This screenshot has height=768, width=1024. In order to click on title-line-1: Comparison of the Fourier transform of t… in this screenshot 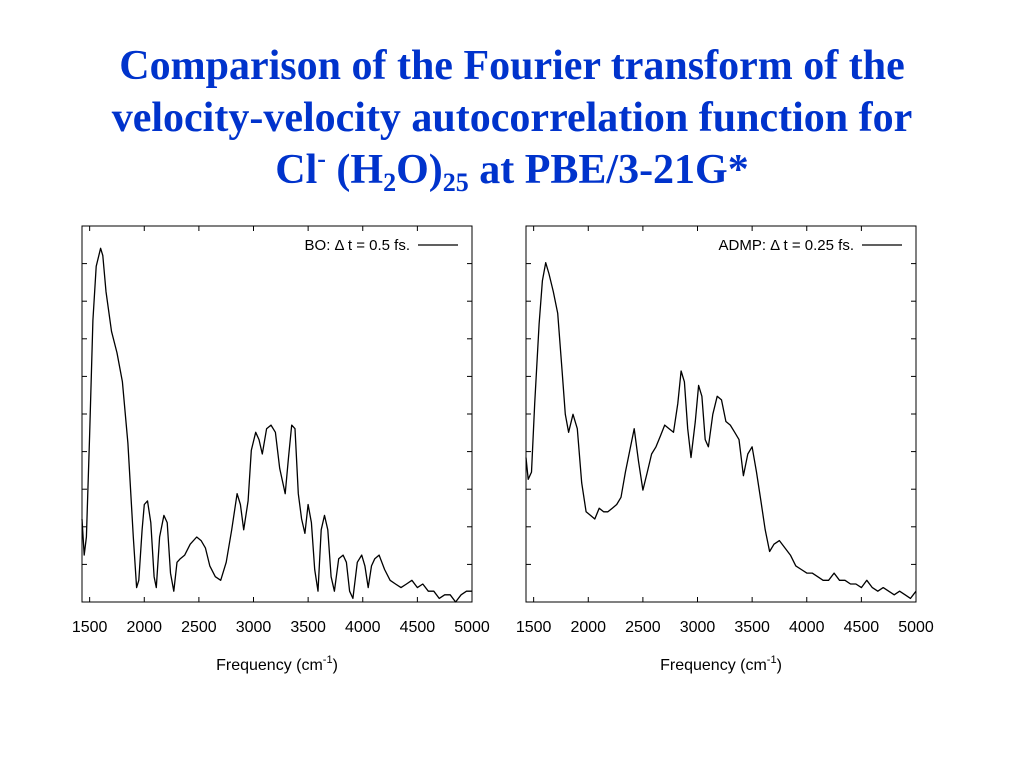, I will do `click(512, 66)`.